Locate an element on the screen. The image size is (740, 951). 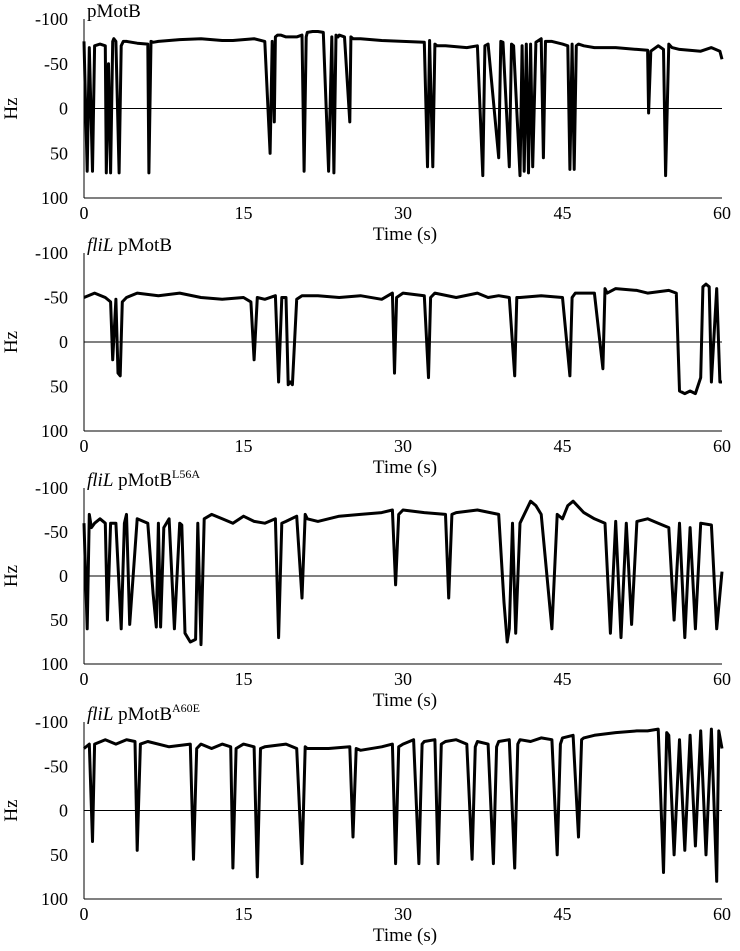
panel-title: fliL pMotB is located at coordinates (129, 245).